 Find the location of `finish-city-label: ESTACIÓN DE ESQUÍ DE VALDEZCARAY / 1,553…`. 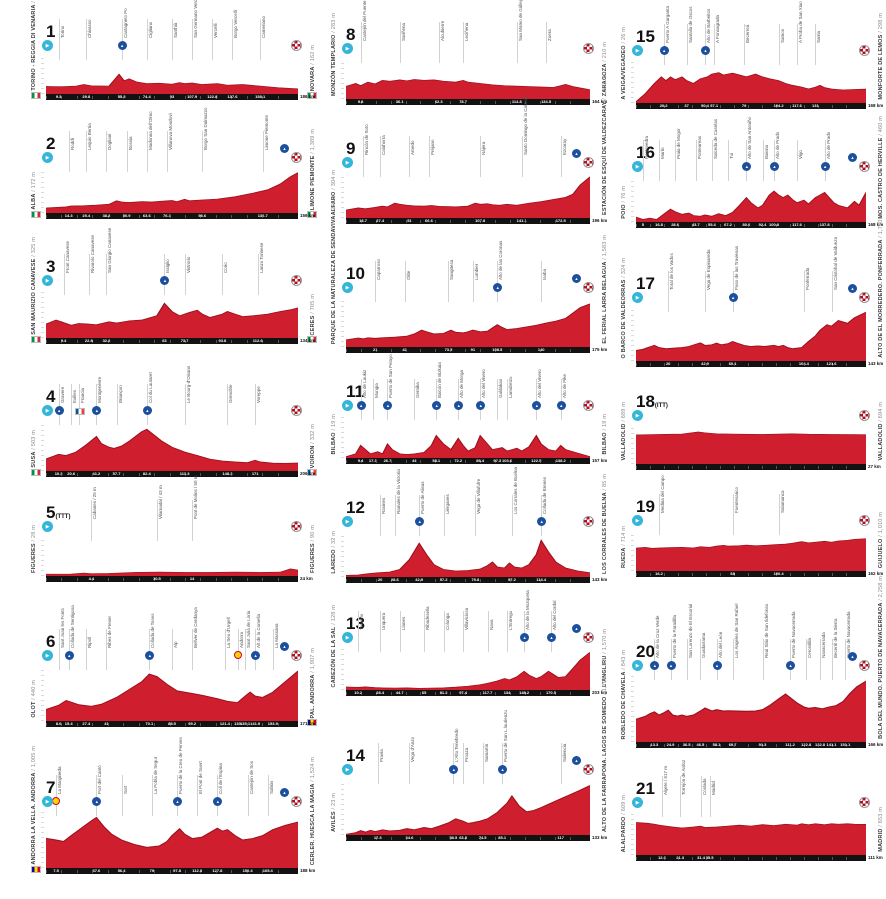

finish-city-label: ESTACIÓN DE ESQUÍ DE VALDEZCARAY / 1,553… is located at coordinates (605, 145).